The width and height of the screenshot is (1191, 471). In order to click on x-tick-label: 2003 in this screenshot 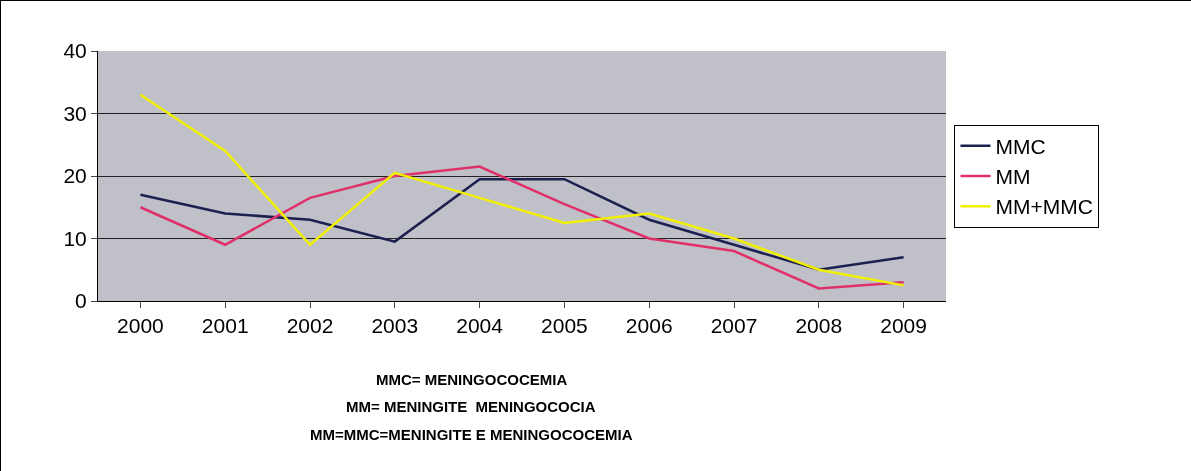, I will do `click(395, 326)`.